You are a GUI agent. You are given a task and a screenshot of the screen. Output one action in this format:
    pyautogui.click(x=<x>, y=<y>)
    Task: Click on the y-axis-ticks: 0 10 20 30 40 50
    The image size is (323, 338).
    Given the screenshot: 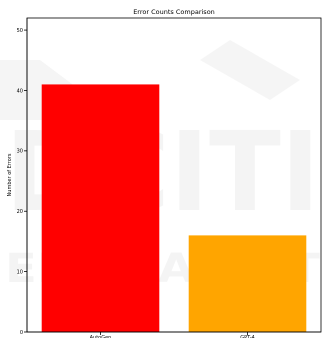 What is the action you would take?
    pyautogui.click(x=22, y=182)
    